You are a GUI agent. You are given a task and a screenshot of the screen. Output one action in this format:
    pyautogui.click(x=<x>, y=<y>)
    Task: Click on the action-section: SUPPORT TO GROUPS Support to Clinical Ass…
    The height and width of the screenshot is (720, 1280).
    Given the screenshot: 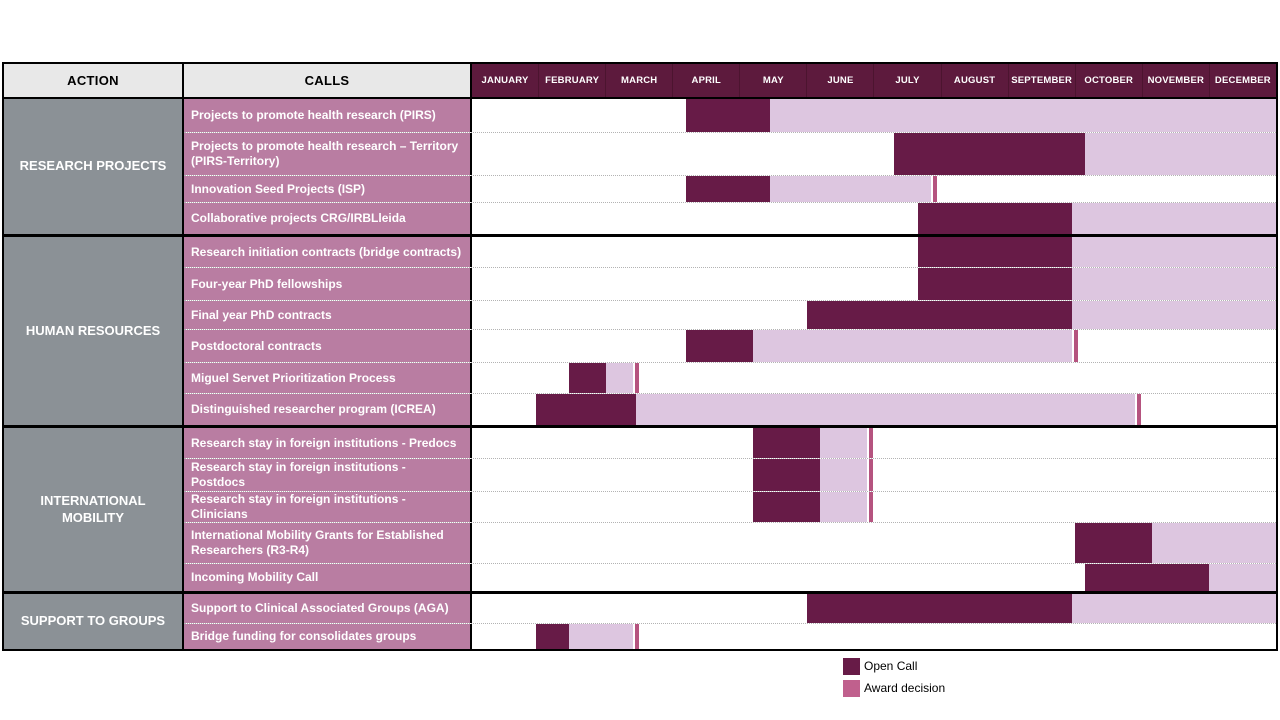 What is the action you would take?
    pyautogui.click(x=640, y=620)
    